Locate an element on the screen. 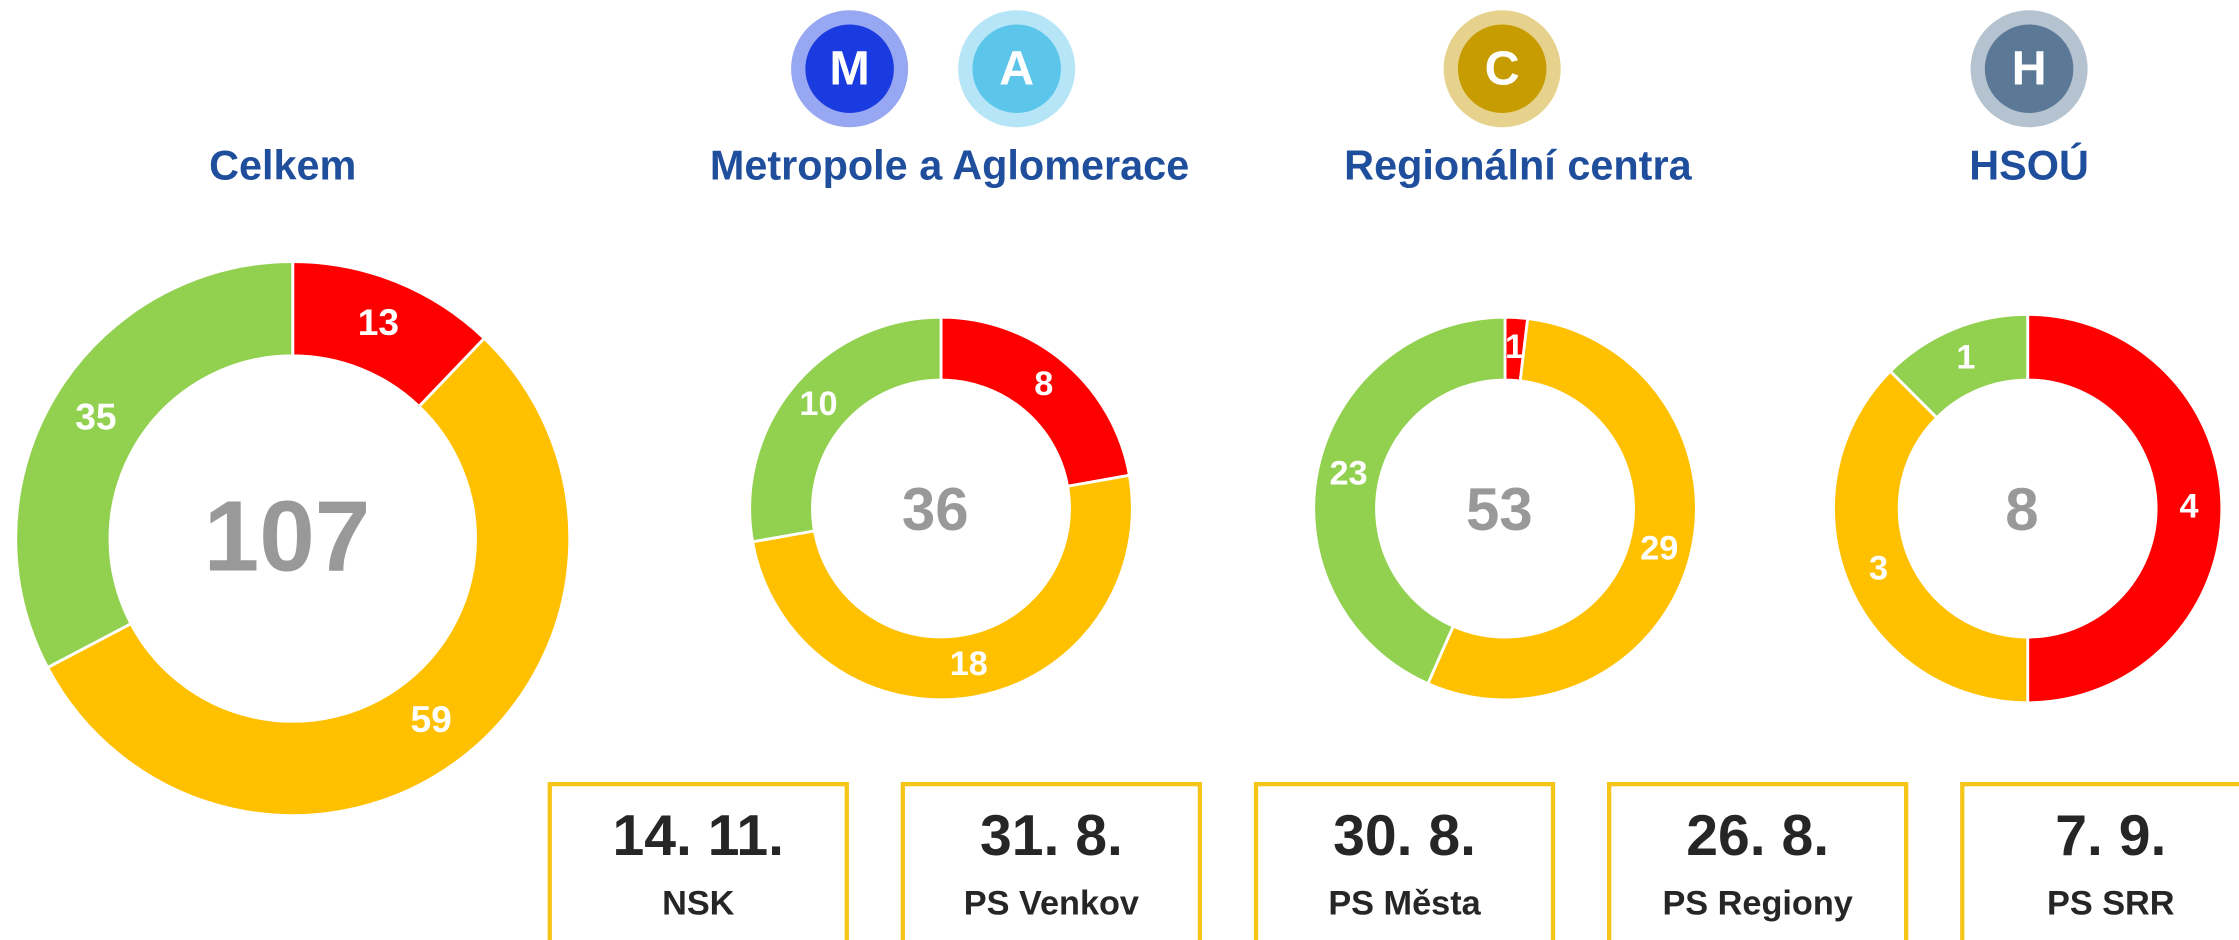 This screenshot has width=2239, height=940. chart-title: Regionální centra is located at coordinates (1518, 166).